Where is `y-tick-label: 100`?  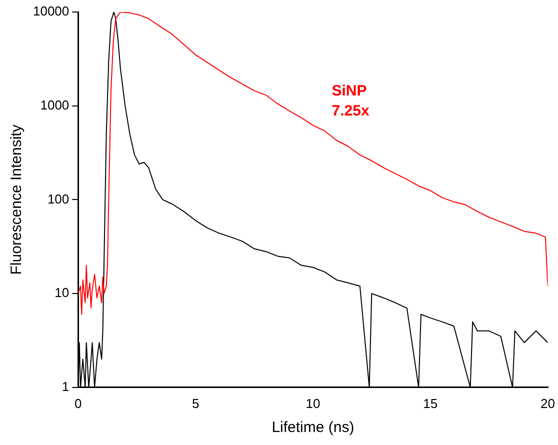 y-tick-label: 100 is located at coordinates (58, 198).